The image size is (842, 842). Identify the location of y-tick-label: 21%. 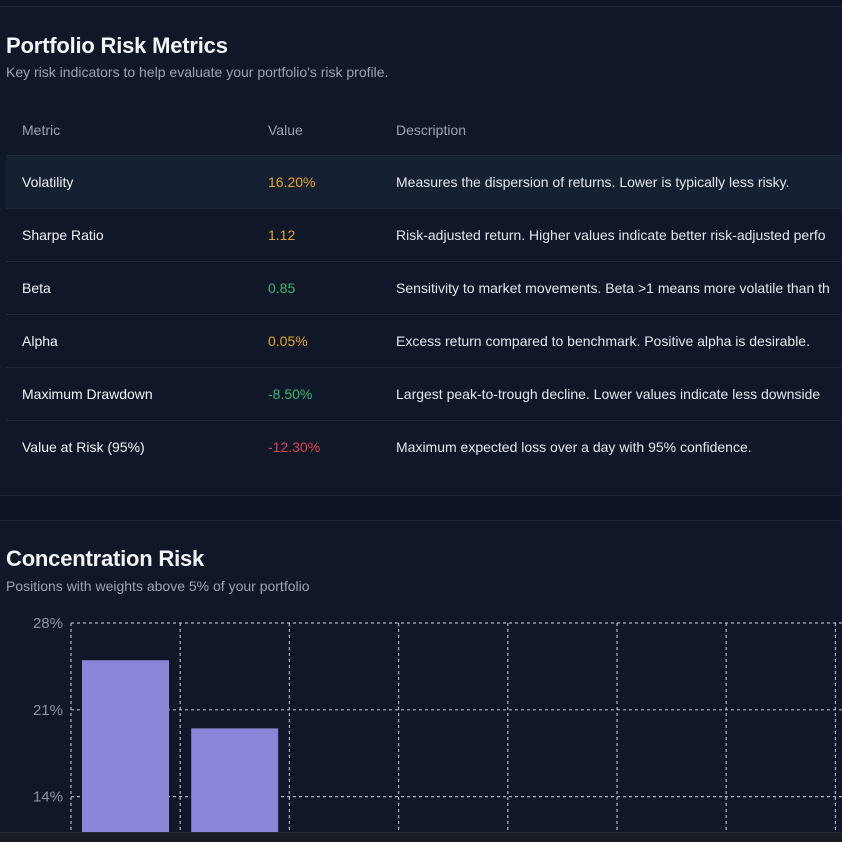
(48, 710).